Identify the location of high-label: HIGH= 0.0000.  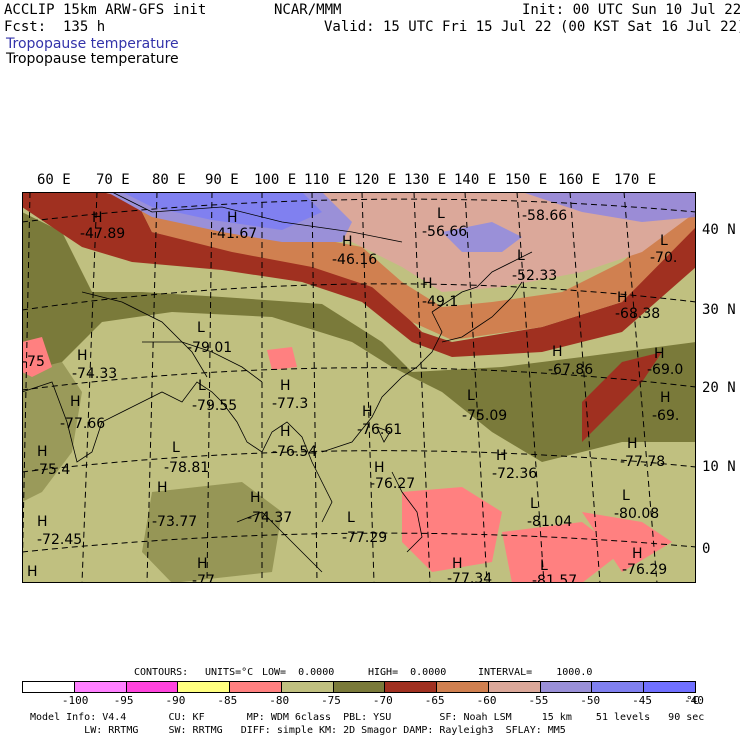
(407, 672).